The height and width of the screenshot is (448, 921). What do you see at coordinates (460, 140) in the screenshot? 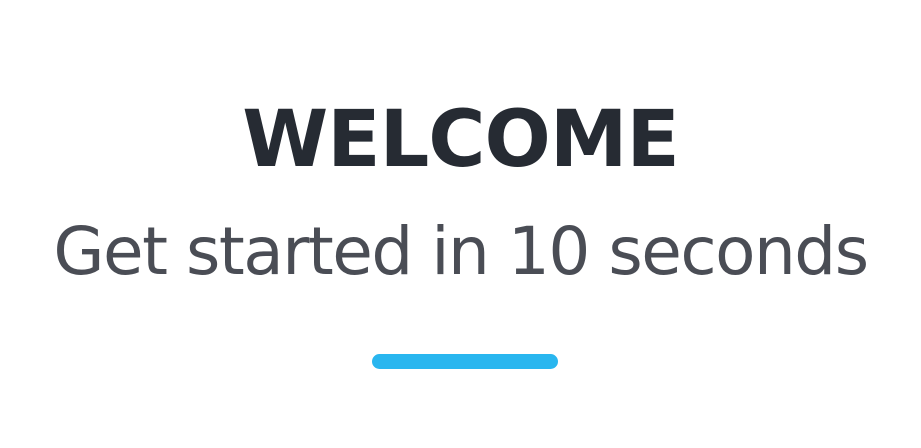
I see `welcome-title: WELCOME` at bounding box center [460, 140].